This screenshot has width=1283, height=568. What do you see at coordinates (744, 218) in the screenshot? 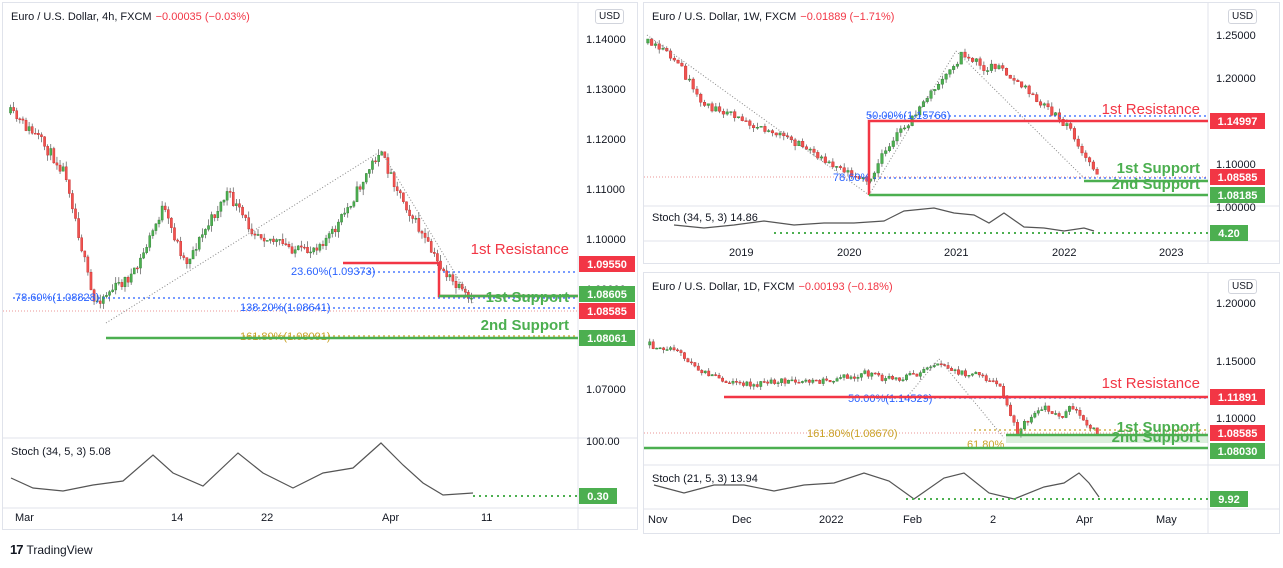
I see `stoch-value: 14.86` at bounding box center [744, 218].